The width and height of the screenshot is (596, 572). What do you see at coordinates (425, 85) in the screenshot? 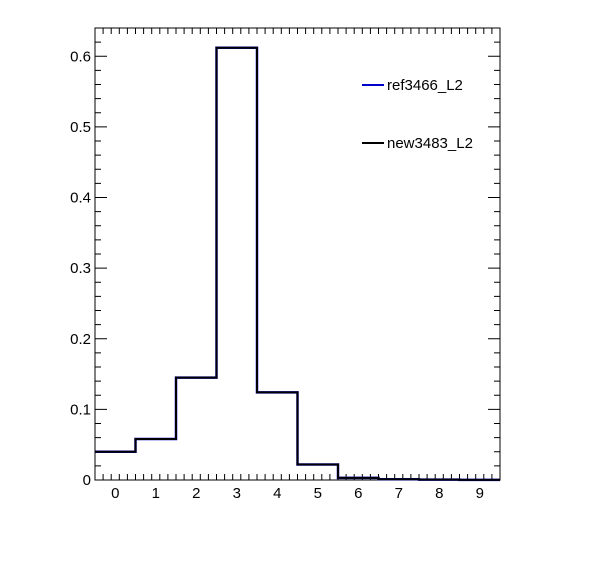
I see `legend-label: ref3466_L2` at bounding box center [425, 85].